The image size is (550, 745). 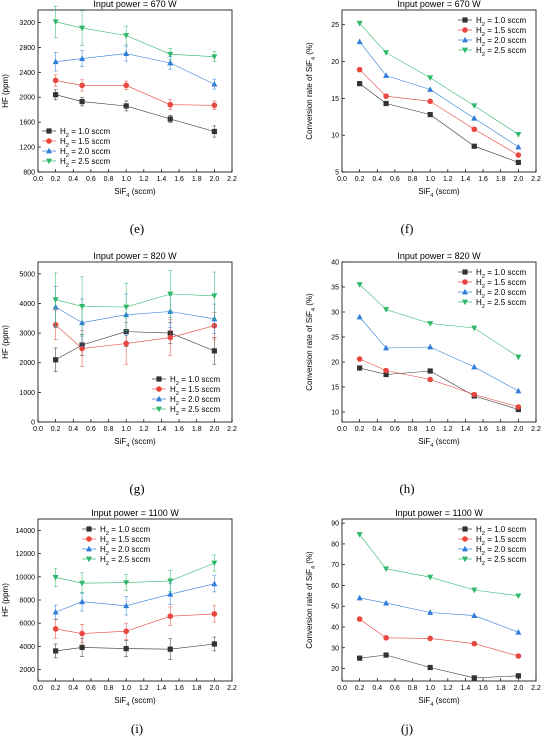 What do you see at coordinates (137, 228) in the screenshot?
I see `panel-label: (e)` at bounding box center [137, 228].